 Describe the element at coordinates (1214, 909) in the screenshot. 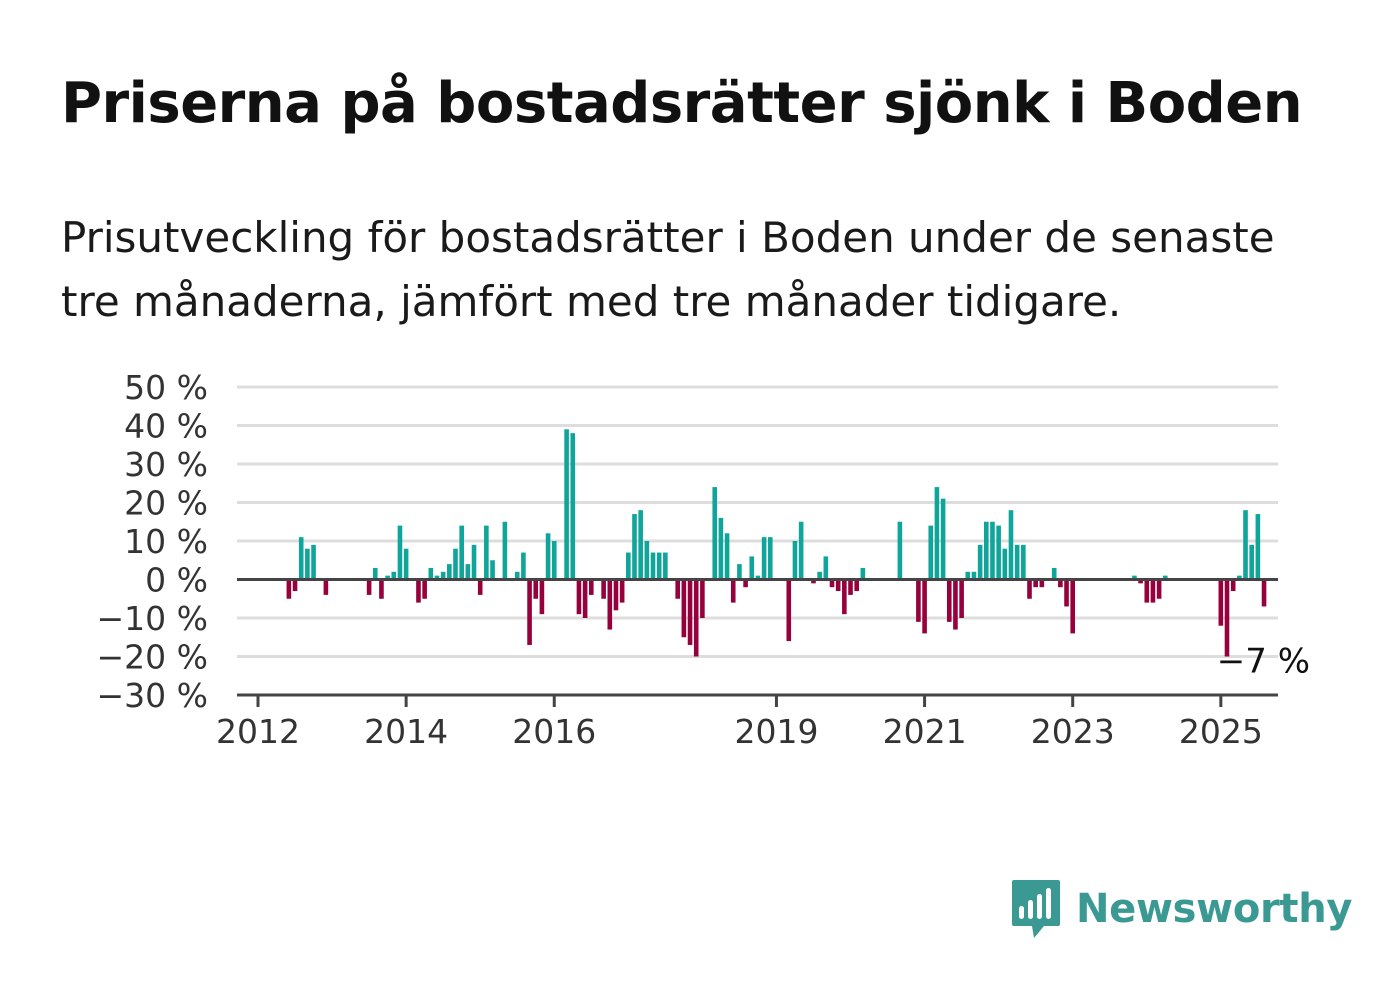

I see `brand-name: Newsworthy` at that location.